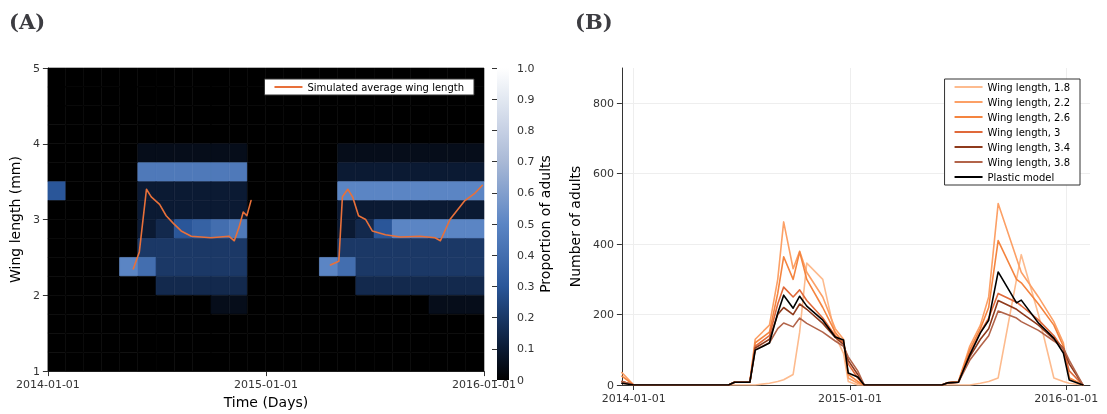 The height and width of the screenshot is (414, 1107). What do you see at coordinates (526, 318) in the screenshot?
I see `color-bar-label: 0.2` at bounding box center [526, 318].